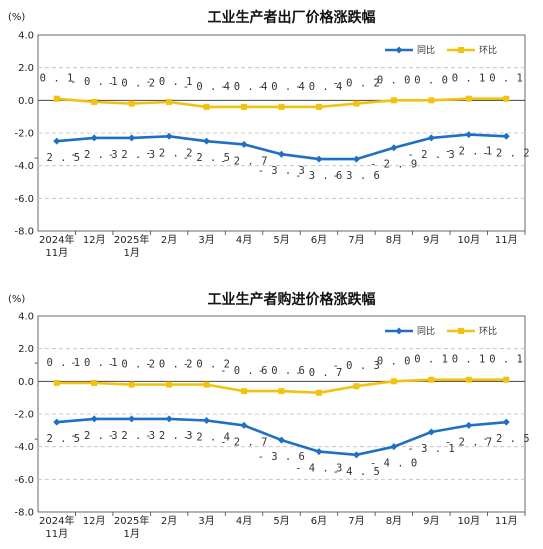  Describe the element at coordinates (26, 101) in the screenshot. I see `y-tick-label: 0.0` at that location.